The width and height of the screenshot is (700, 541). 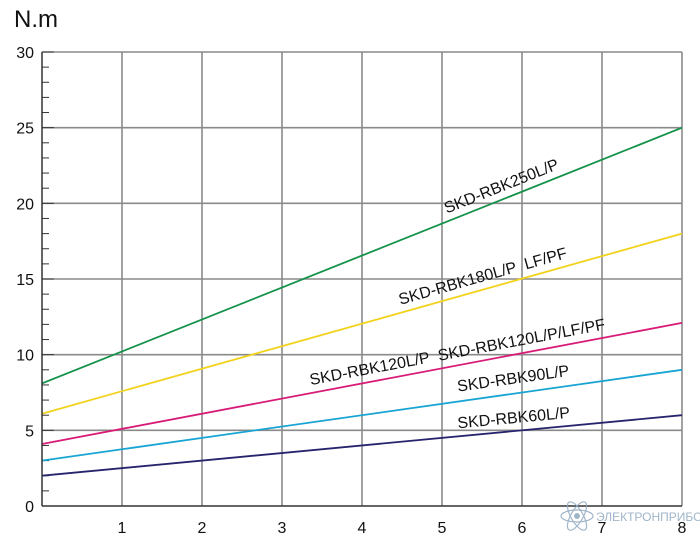 What do you see at coordinates (602, 528) in the screenshot?
I see `x-tick-label: 7` at bounding box center [602, 528].